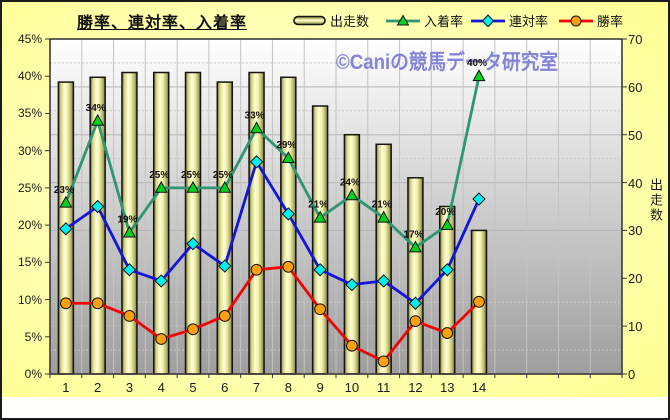 The image size is (670, 420). I want to click on point-label: 24%, so click(350, 182).